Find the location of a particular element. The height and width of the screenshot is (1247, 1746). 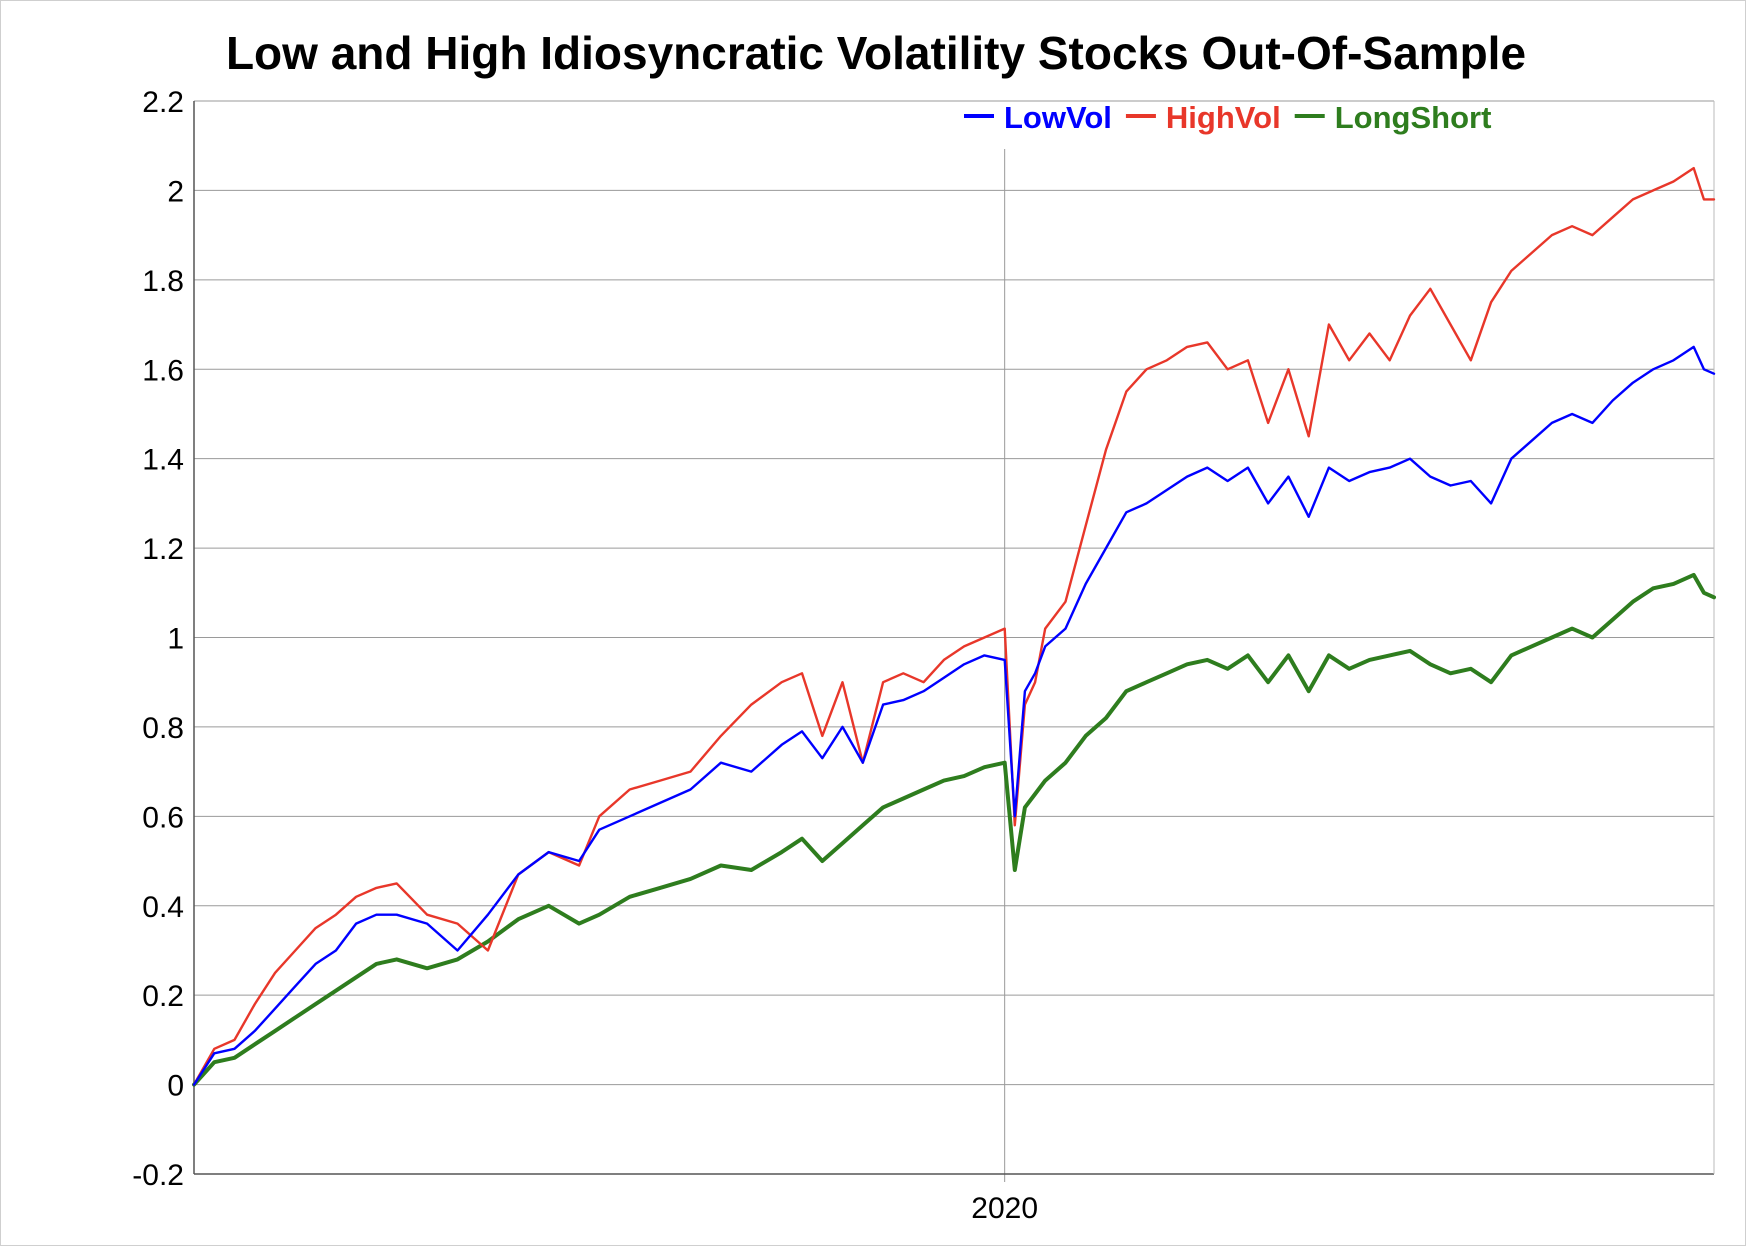

y-tick-label: 0.2 is located at coordinates (163, 996).